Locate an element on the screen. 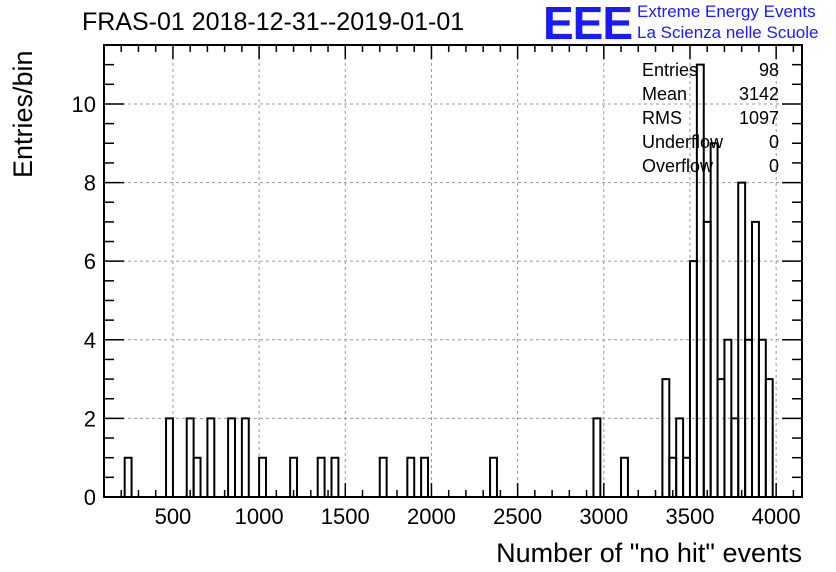 The height and width of the screenshot is (572, 836). y-axis-label: Entries/bin is located at coordinates (23, 114).